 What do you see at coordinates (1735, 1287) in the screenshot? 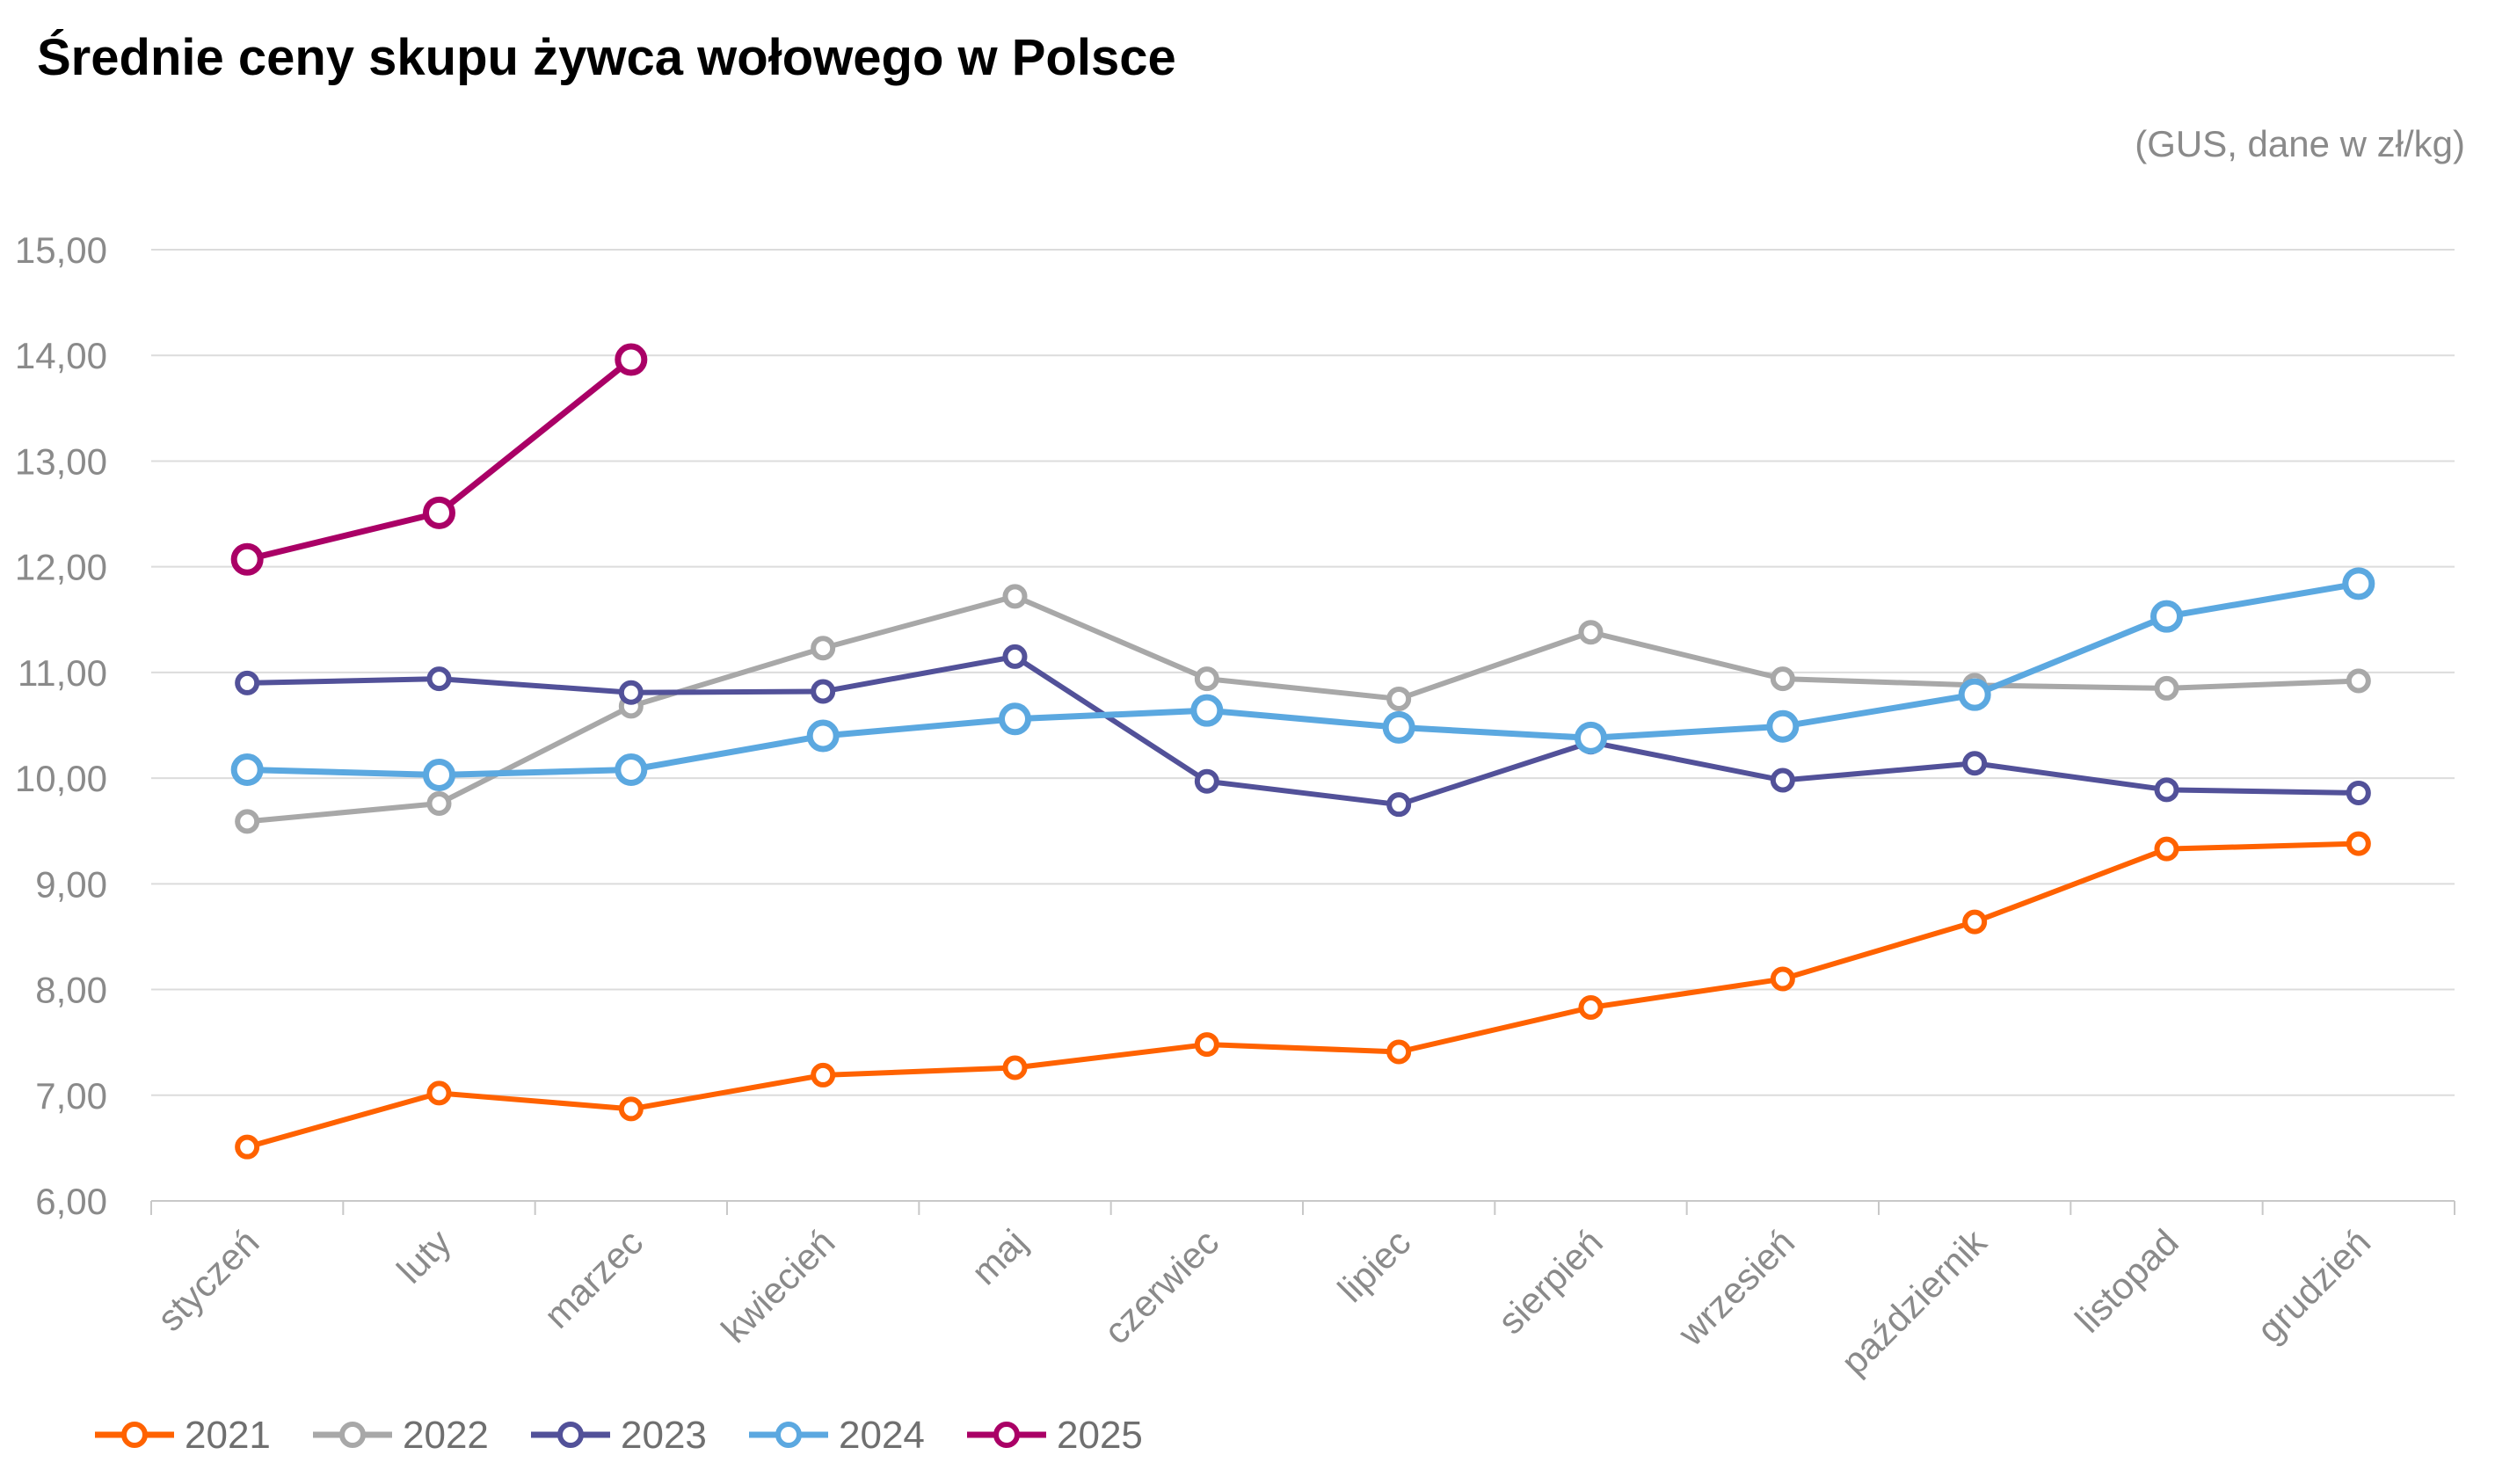
I see `x-tick-label: wrzesień` at bounding box center [1735, 1287].